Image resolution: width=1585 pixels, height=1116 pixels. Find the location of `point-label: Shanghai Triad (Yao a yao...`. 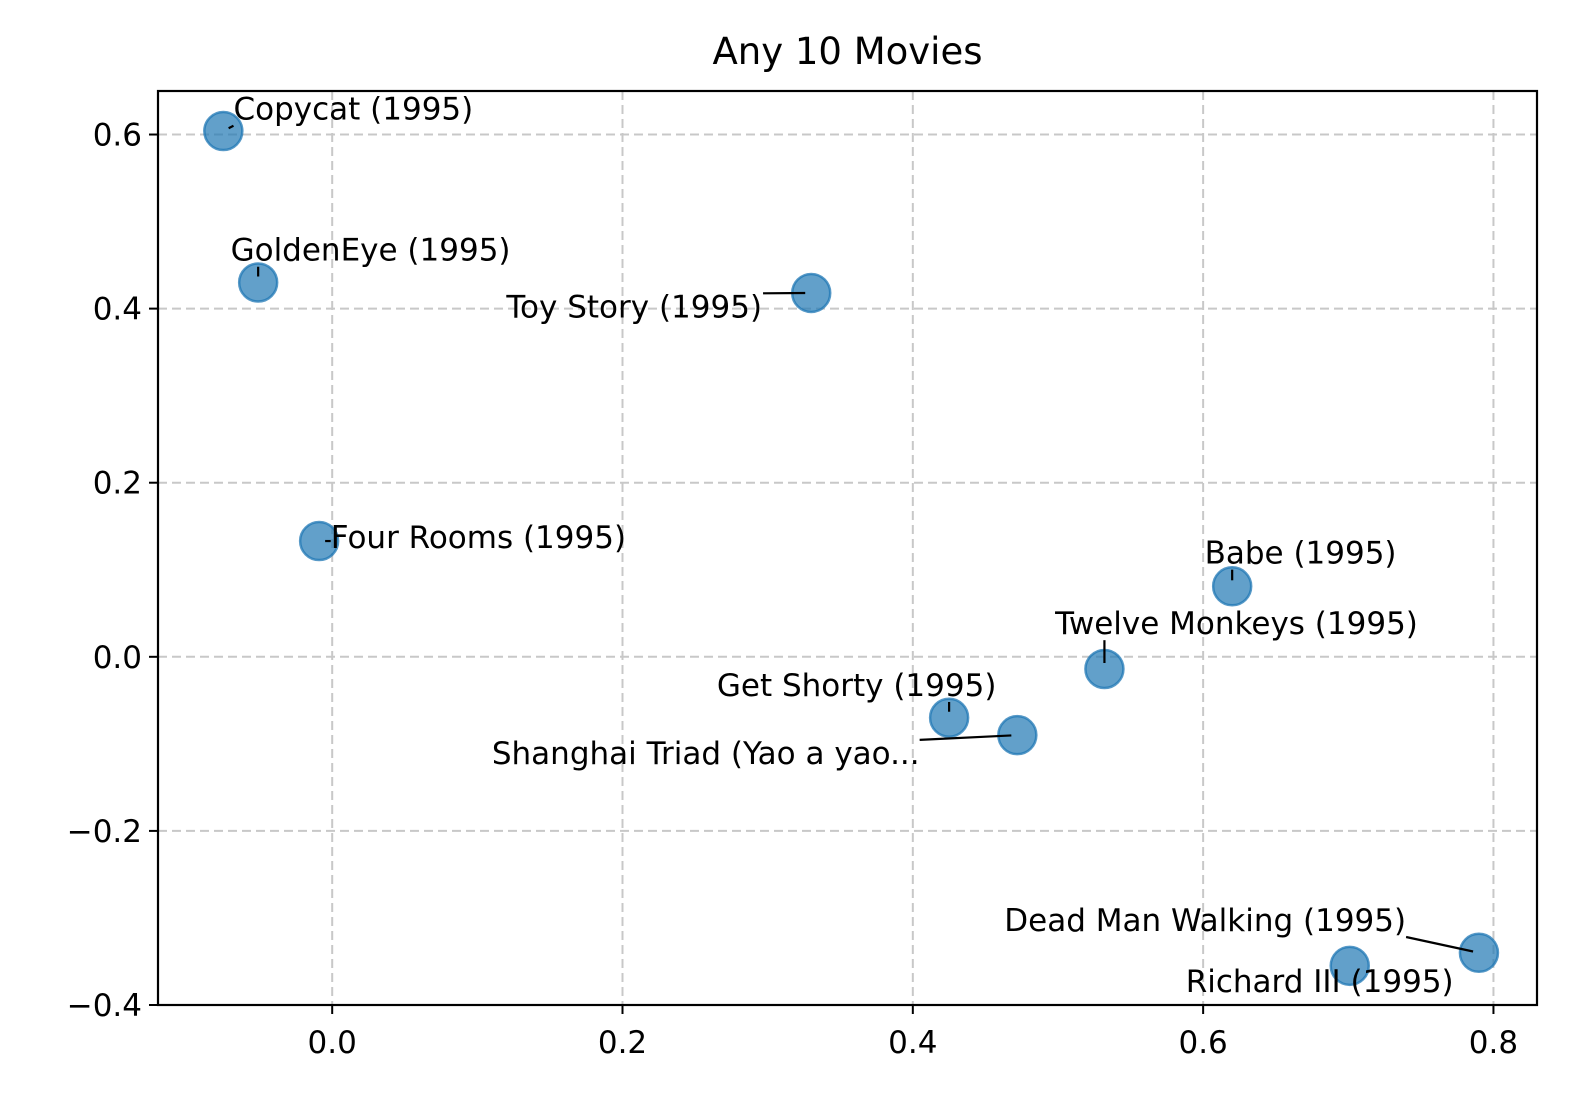

point-label: Shanghai Triad (Yao a yao... is located at coordinates (706, 754).